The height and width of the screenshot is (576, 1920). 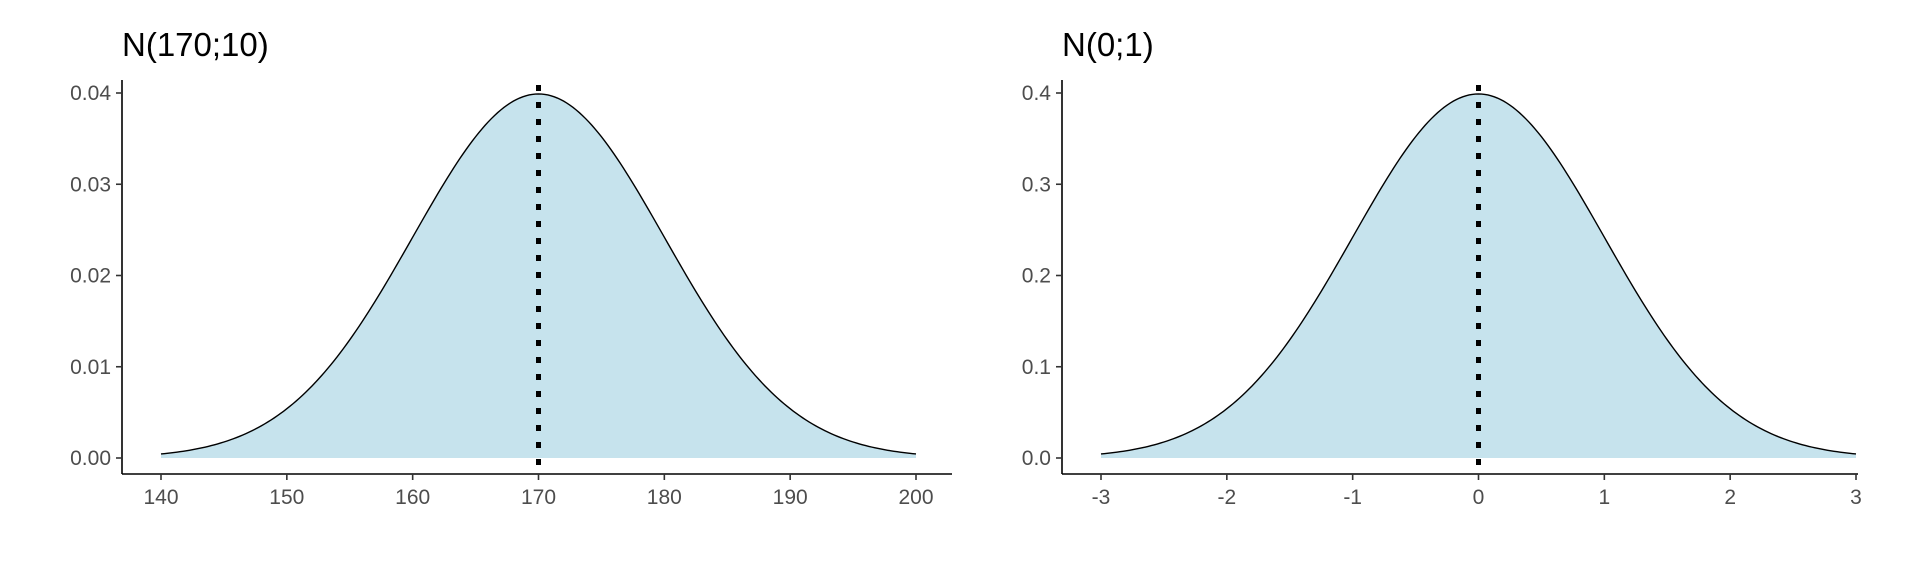 What do you see at coordinates (1604, 497) in the screenshot?
I see `x-tick-label: 1` at bounding box center [1604, 497].